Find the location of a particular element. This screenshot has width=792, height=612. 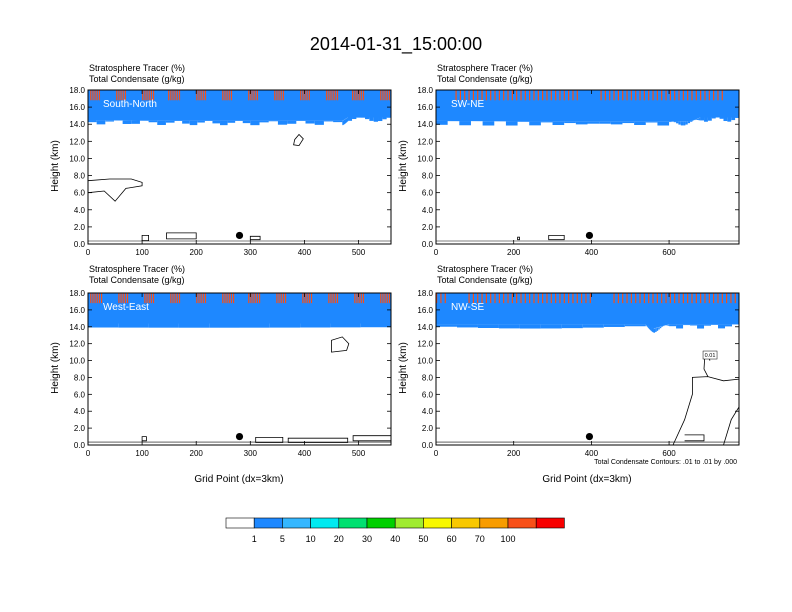

colorbar-label: 30 is located at coordinates (367, 539).